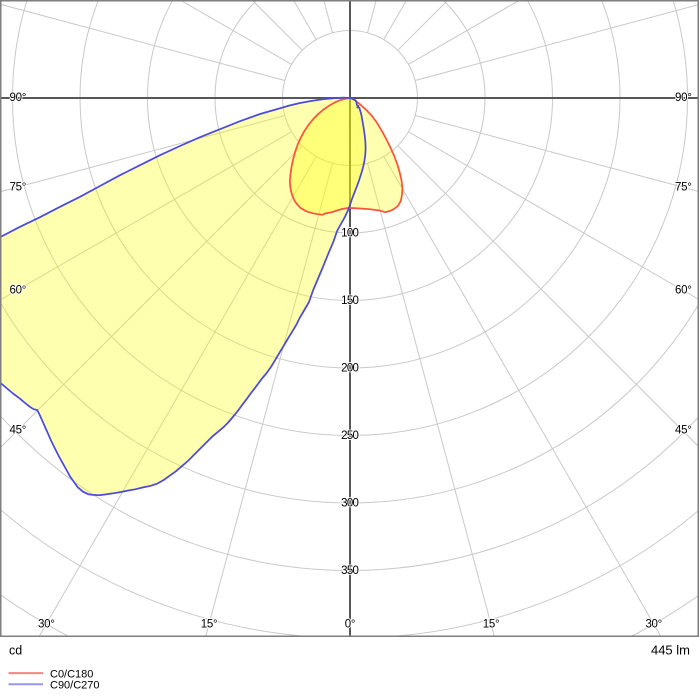 This screenshot has width=700, height=700. What do you see at coordinates (349, 571) in the screenshot?
I see `svg-text: 350` at bounding box center [349, 571].